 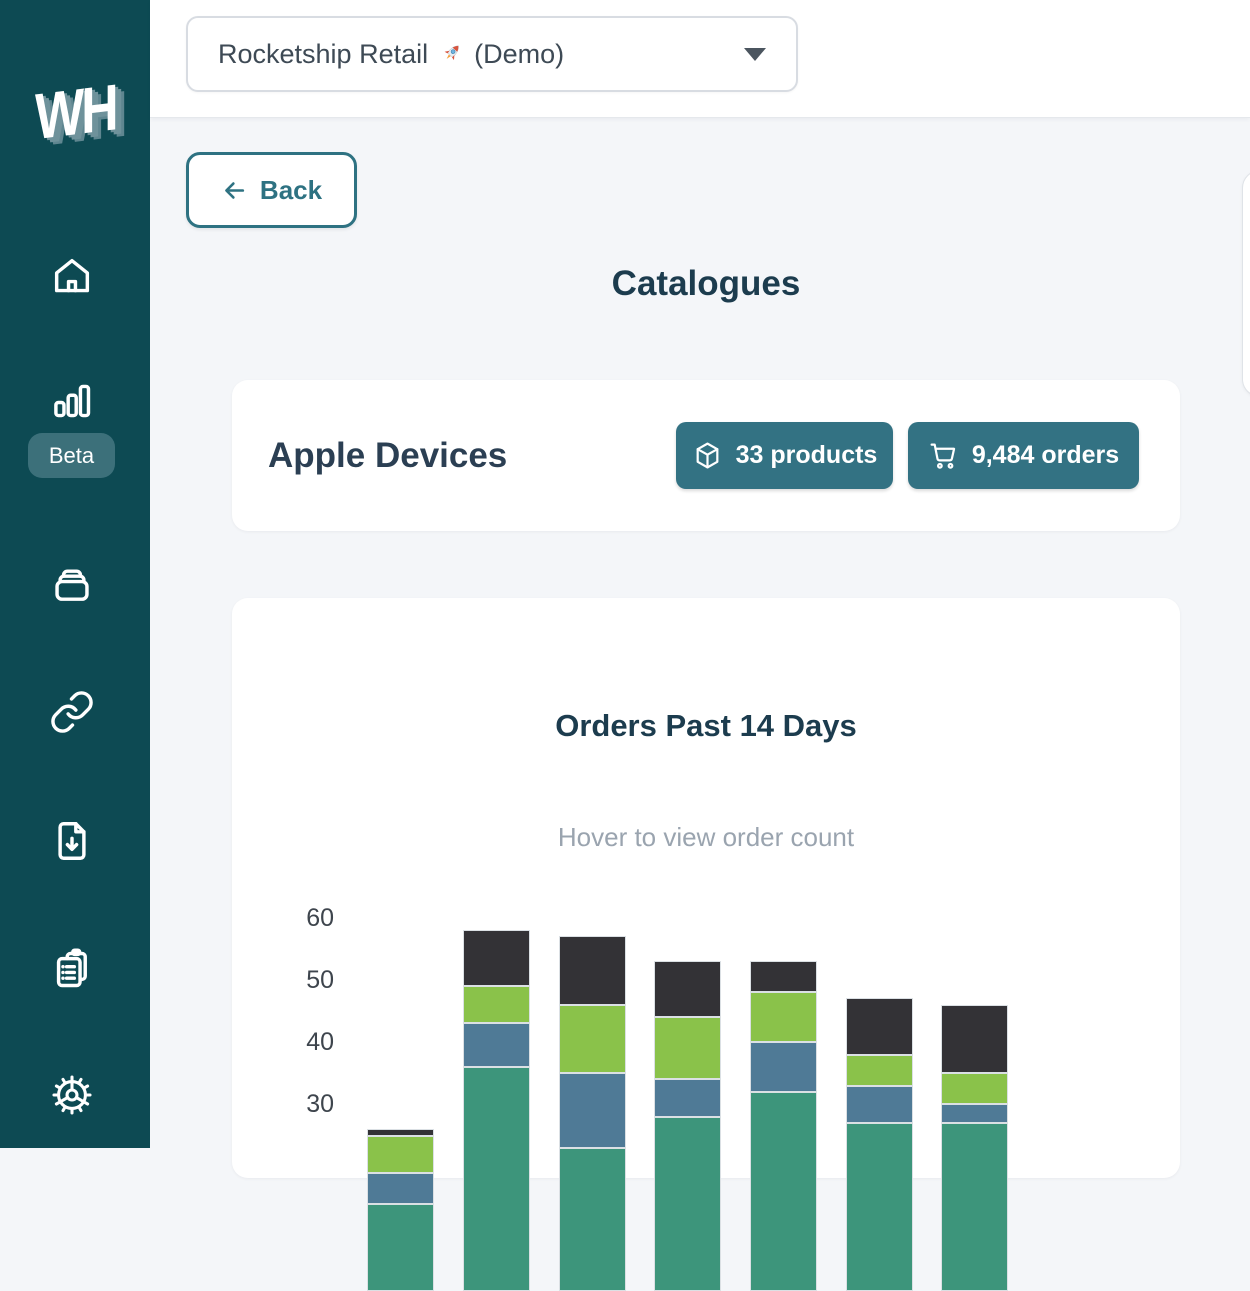 What do you see at coordinates (706, 837) in the screenshot?
I see `chart-subtitle: Hover to view order count` at bounding box center [706, 837].